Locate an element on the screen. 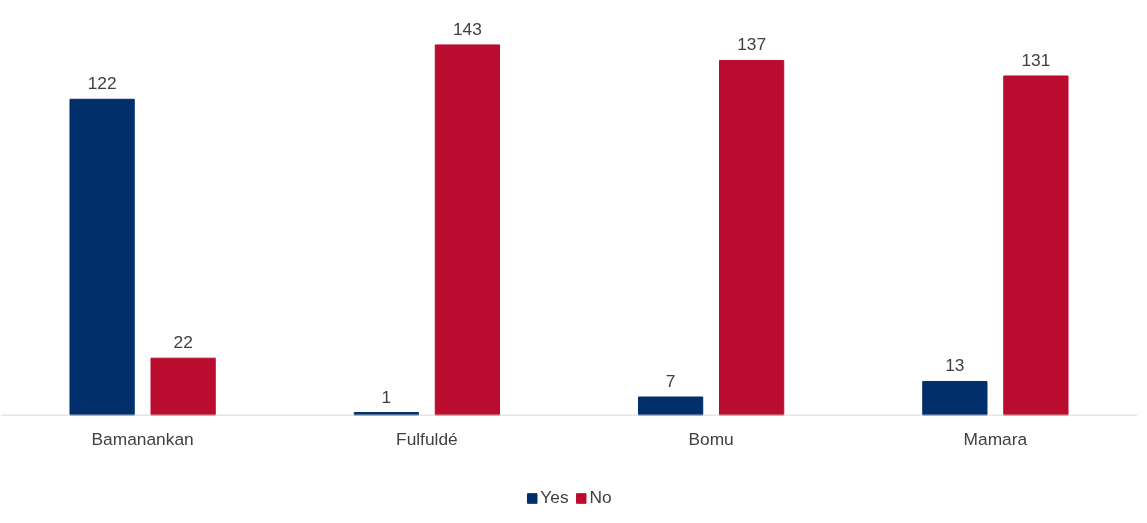  data-label: 7 is located at coordinates (670, 381).